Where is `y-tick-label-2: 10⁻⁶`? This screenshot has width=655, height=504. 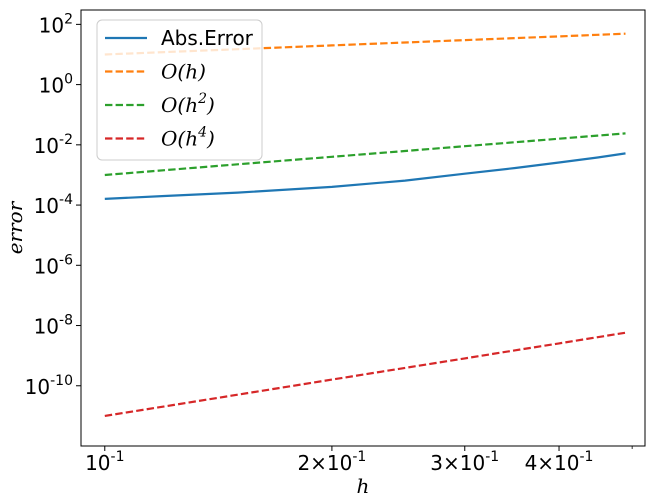 y-tick-label-2: 10⁻⁶ is located at coordinates (54, 265).